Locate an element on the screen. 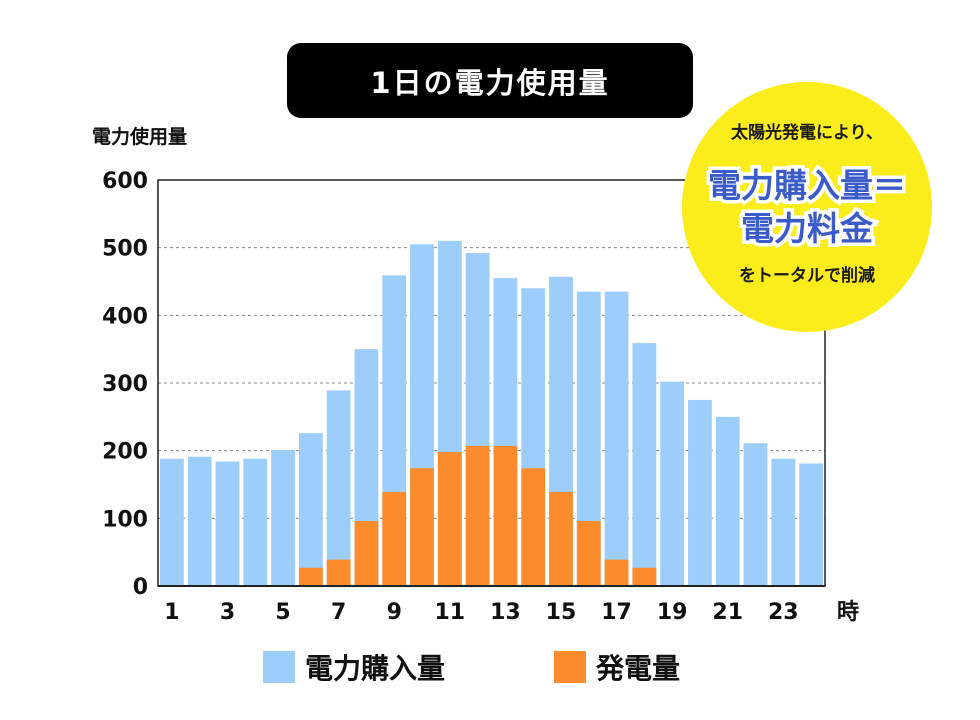 This screenshot has width=980, height=720. x-tick-label-11: 11 is located at coordinates (450, 612).